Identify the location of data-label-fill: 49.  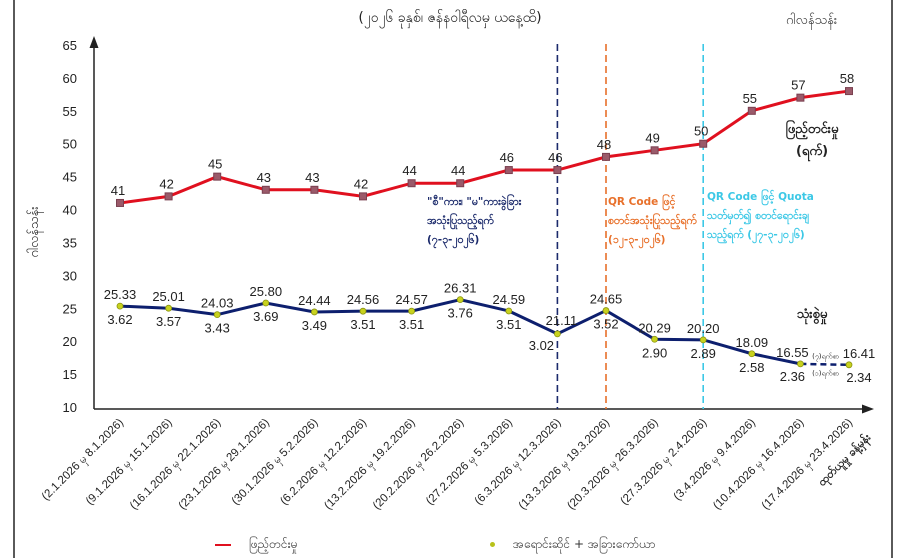
(652, 137).